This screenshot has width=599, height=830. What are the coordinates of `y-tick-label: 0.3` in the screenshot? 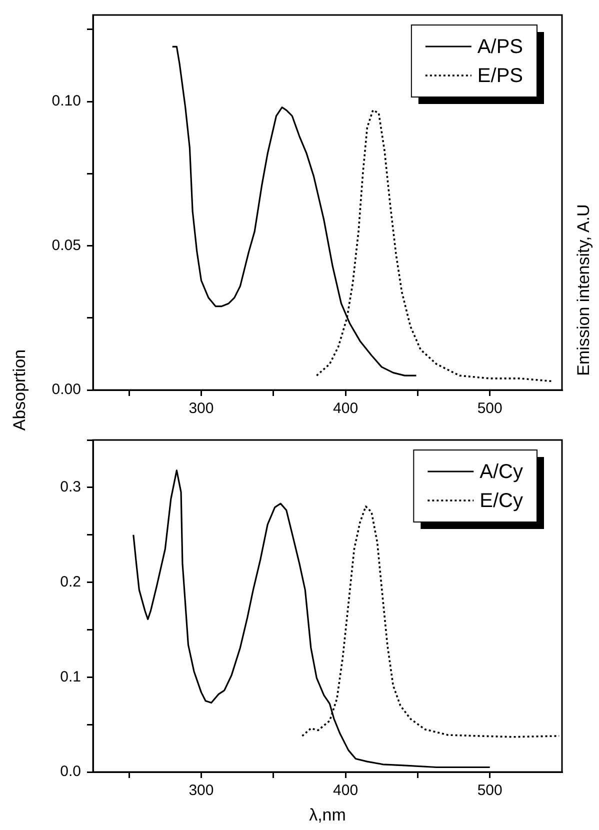 It's located at (70, 487).